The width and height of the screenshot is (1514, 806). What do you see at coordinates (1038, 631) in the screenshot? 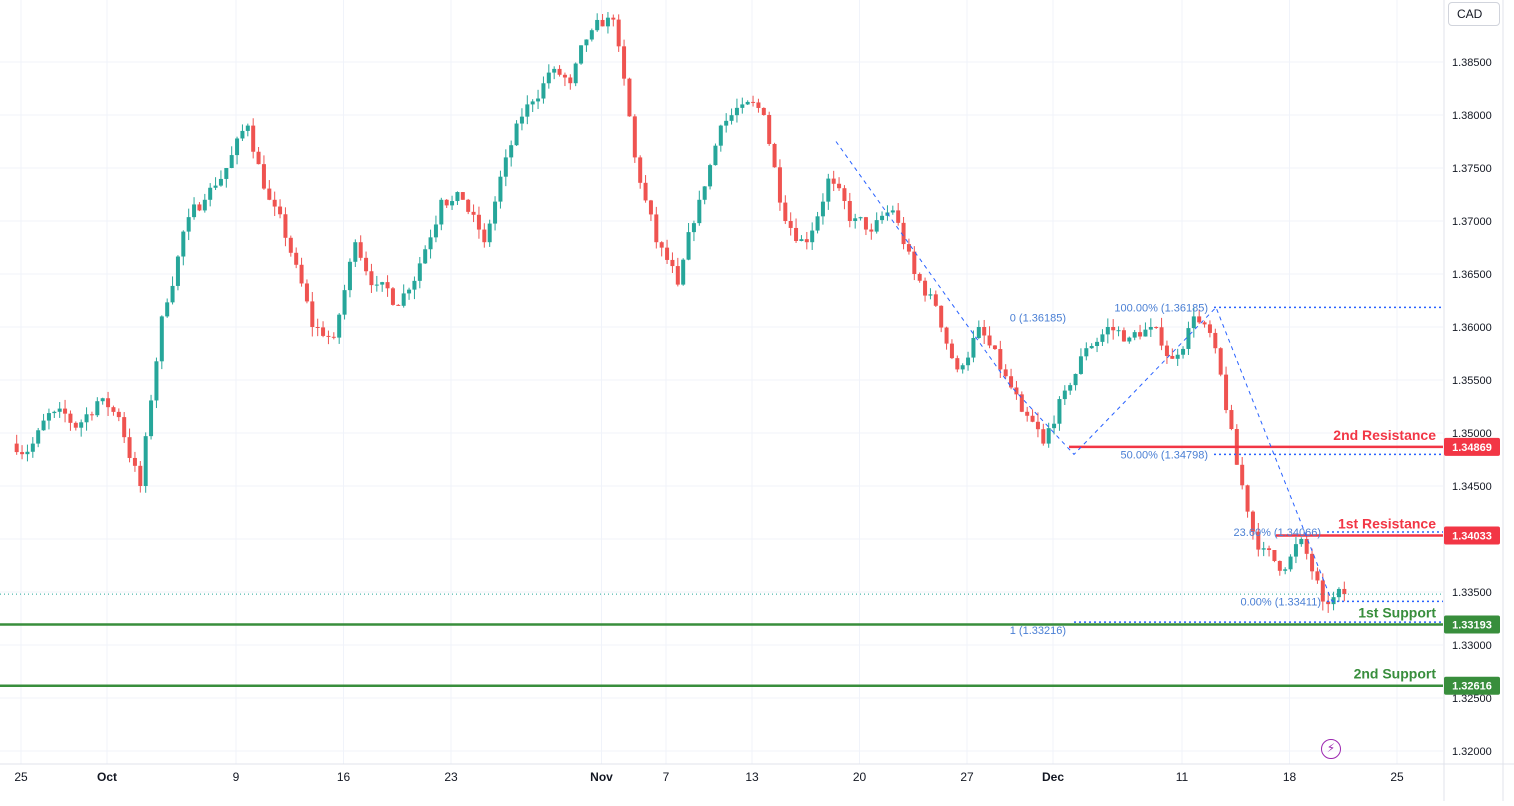
I see `projection-label: 1 (1.33216)` at bounding box center [1038, 631].